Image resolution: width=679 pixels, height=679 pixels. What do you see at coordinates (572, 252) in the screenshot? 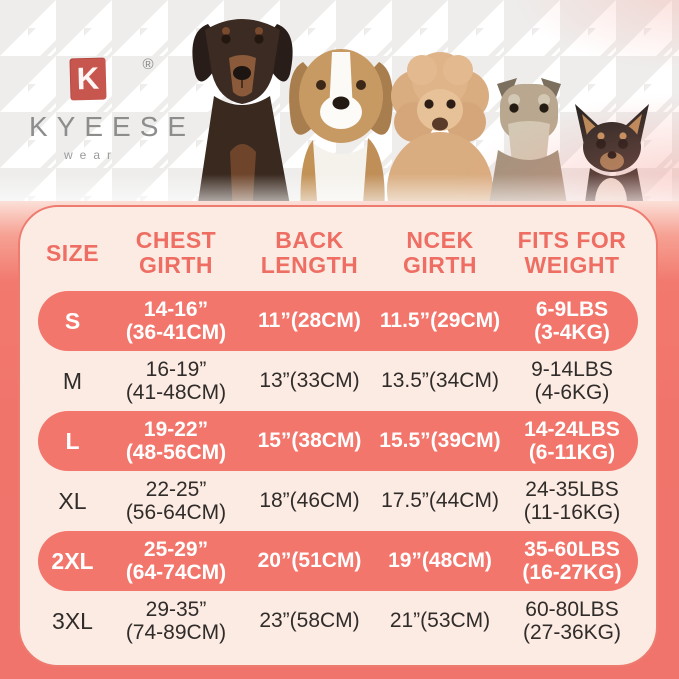
I see `column-header-fits-for-weight: FITS FOR WEIGHT` at bounding box center [572, 252].